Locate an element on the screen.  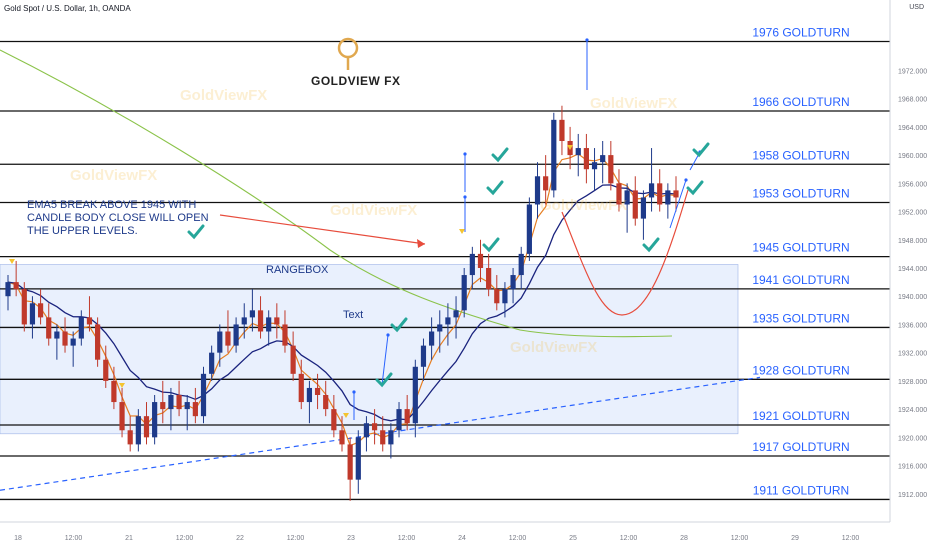
rangebox-label: RANGEBOX is located at coordinates (297, 270).